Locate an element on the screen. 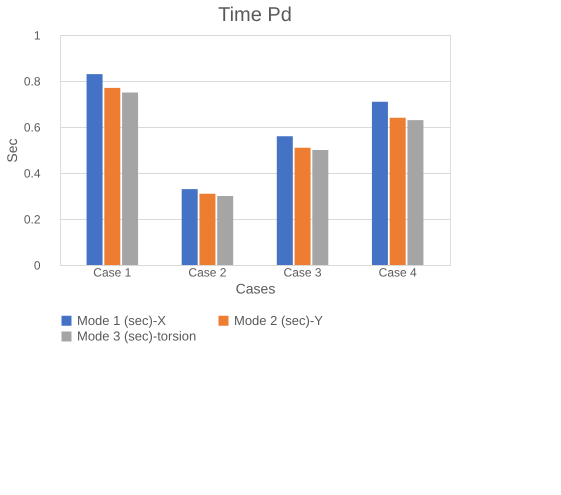 The image size is (561, 495). y-tick-label: 1 is located at coordinates (37, 35).